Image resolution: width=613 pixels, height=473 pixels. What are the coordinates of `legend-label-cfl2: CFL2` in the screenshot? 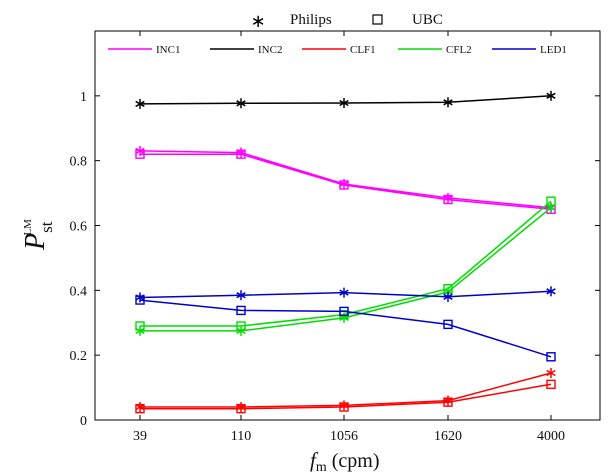 It's located at (459, 50).